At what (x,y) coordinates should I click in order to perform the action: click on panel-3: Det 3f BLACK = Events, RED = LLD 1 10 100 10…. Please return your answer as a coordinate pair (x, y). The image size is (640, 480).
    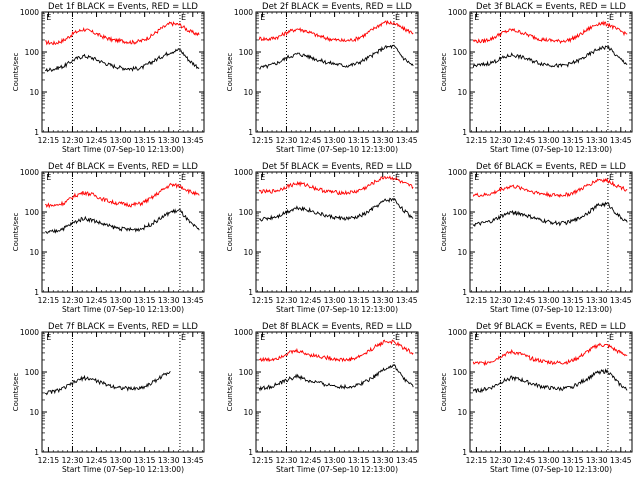
    Looking at the image, I should click on (536, 78).